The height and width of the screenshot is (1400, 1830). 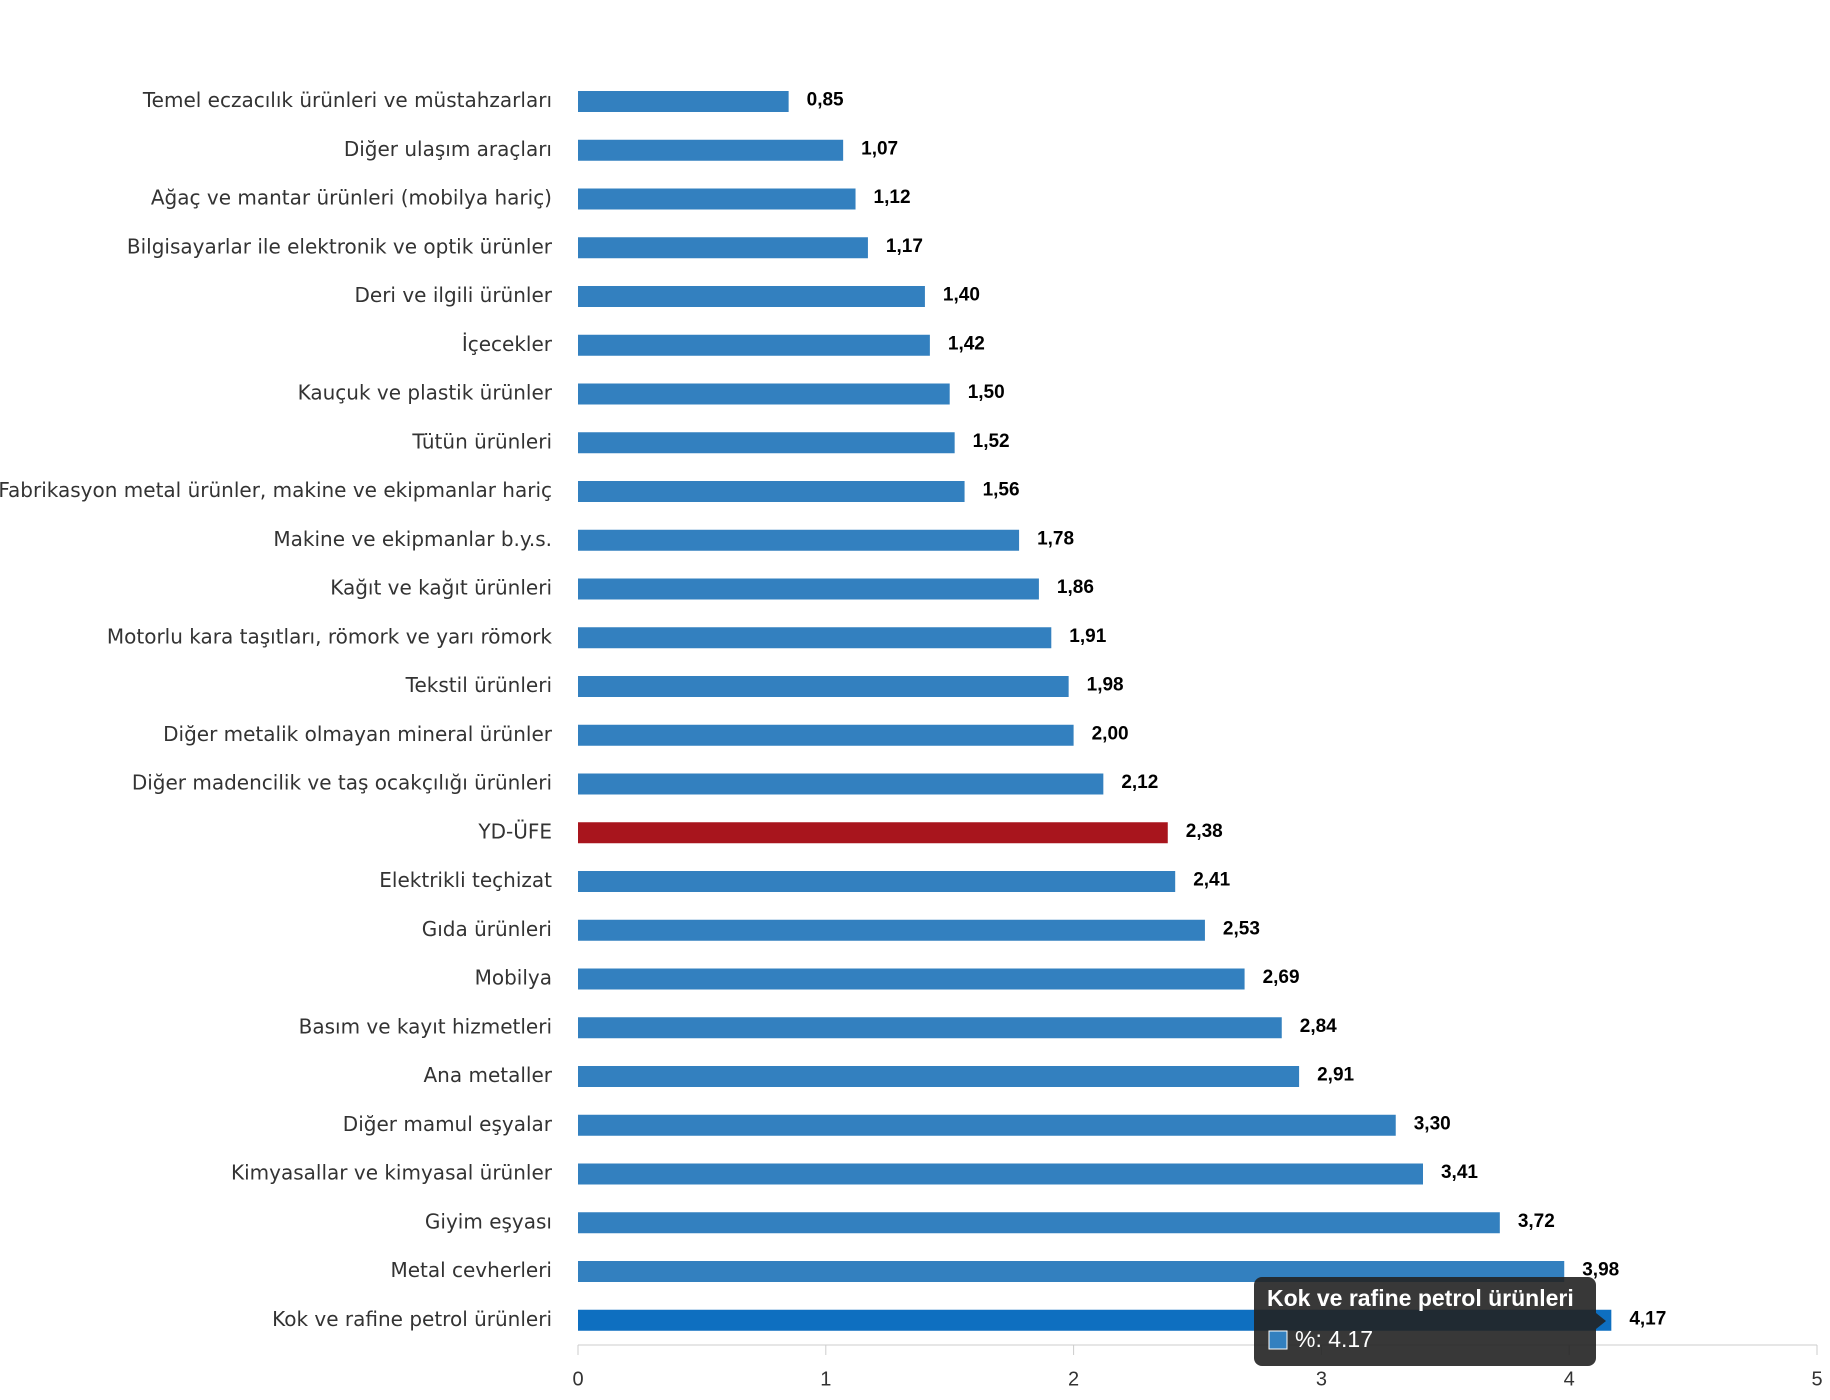 What do you see at coordinates (351, 198) in the screenshot?
I see `category-label: Ağaç ve mantar ürünleri (mobilya hariç)` at bounding box center [351, 198].